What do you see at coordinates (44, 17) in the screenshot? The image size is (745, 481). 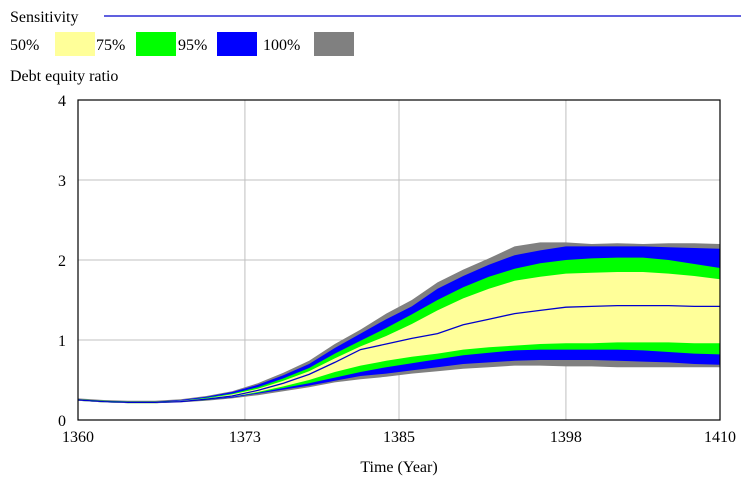 I see `legend-title: Sensitivity` at bounding box center [44, 17].